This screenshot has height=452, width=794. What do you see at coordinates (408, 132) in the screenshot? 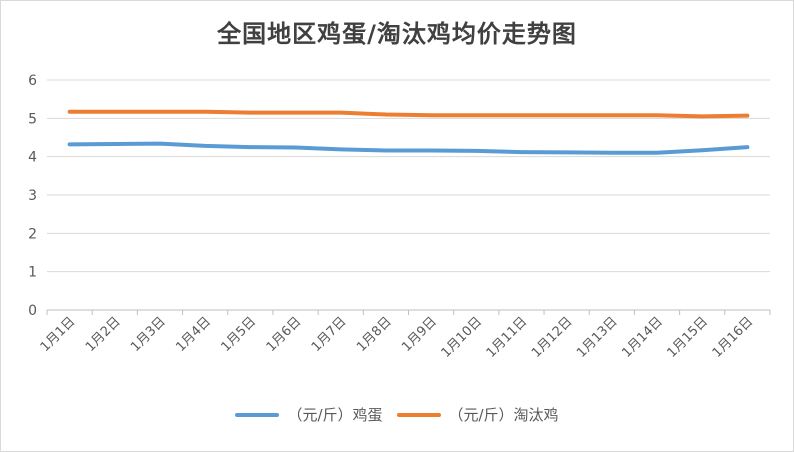
I see `series-lines` at bounding box center [408, 132].